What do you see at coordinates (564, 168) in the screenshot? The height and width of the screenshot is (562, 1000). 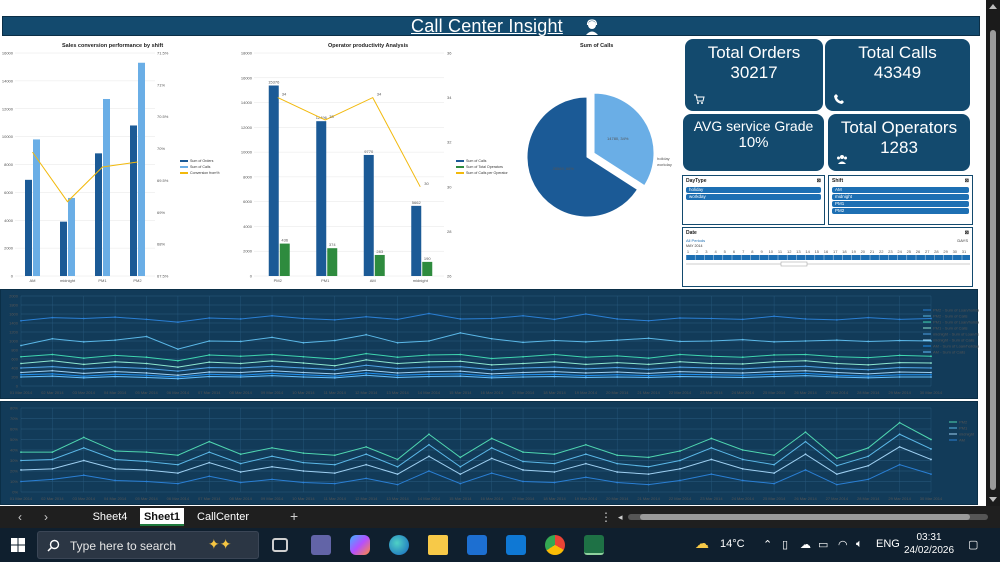 I see `pie-data-label: 28569, 66%` at bounding box center [564, 168].